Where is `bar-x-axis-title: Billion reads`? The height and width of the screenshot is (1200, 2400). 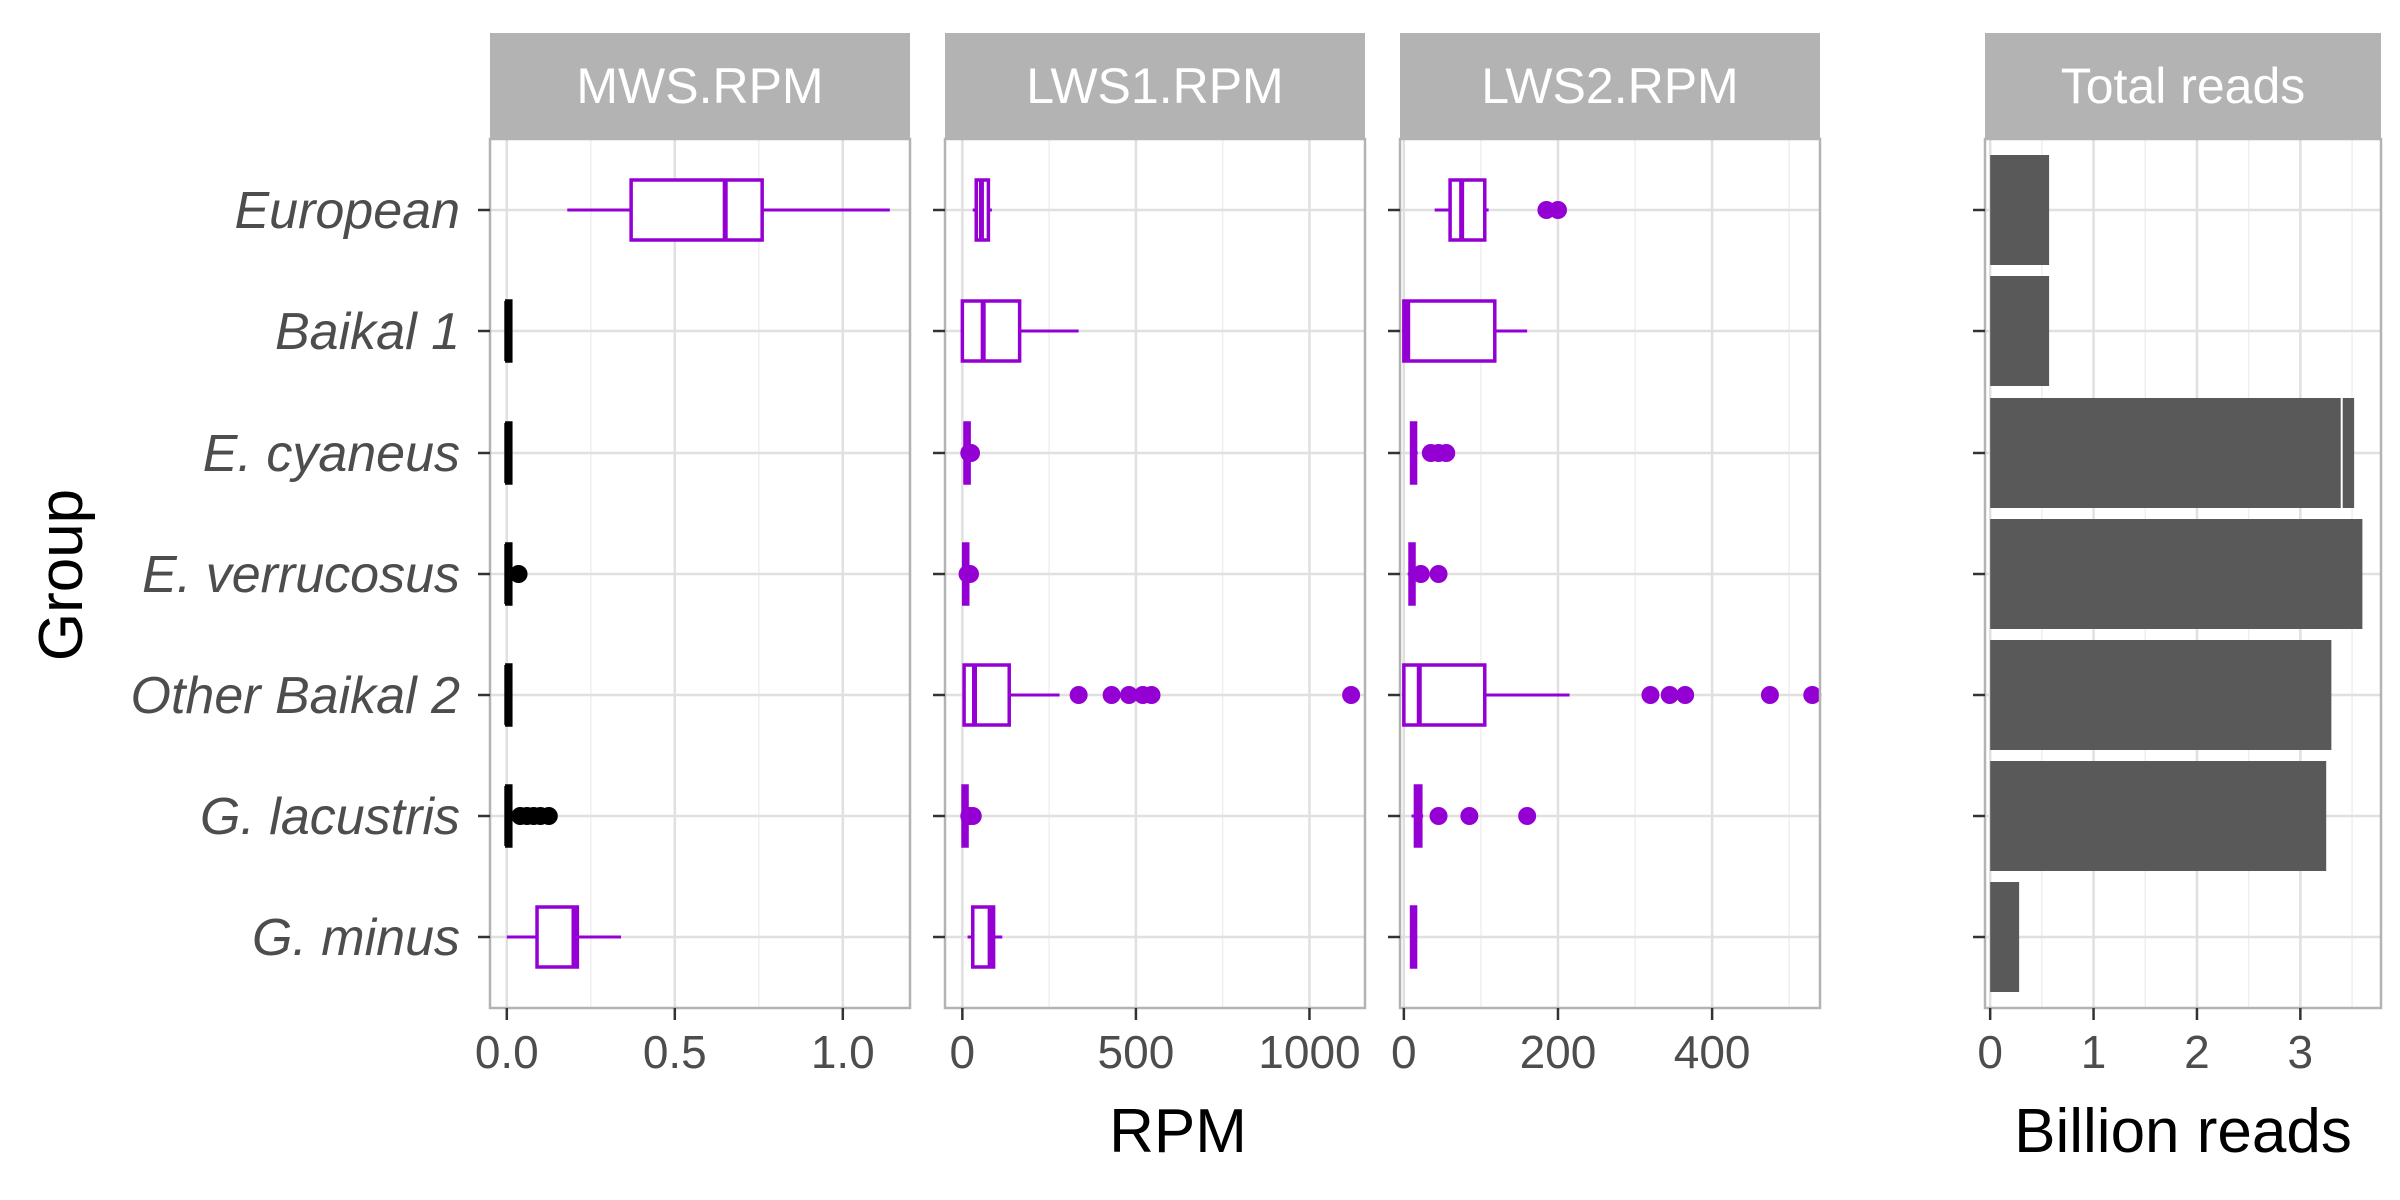 bar-x-axis-title: Billion reads is located at coordinates (2183, 1131).